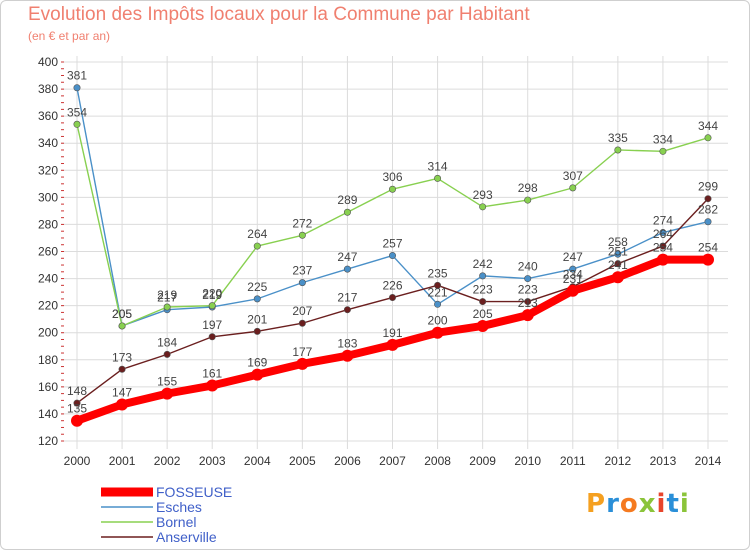 The image size is (750, 550). What do you see at coordinates (257, 319) in the screenshot?
I see `data-label: 201` at bounding box center [257, 319].